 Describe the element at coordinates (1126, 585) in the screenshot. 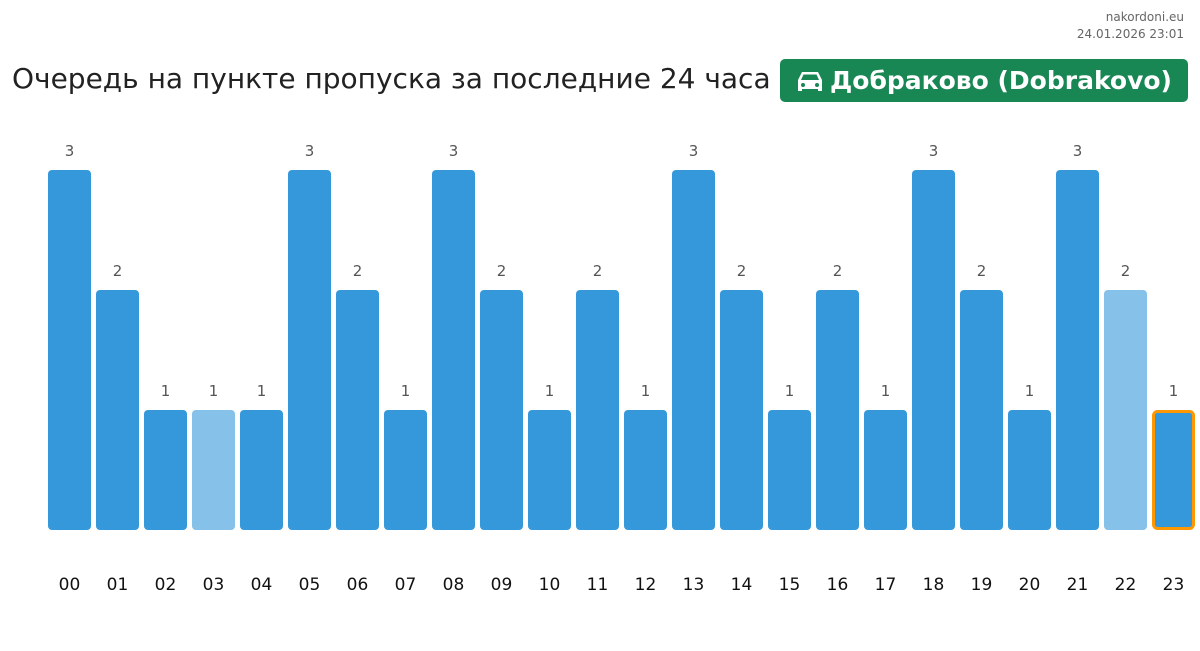

I see `hour-label-22: 22` at that location.